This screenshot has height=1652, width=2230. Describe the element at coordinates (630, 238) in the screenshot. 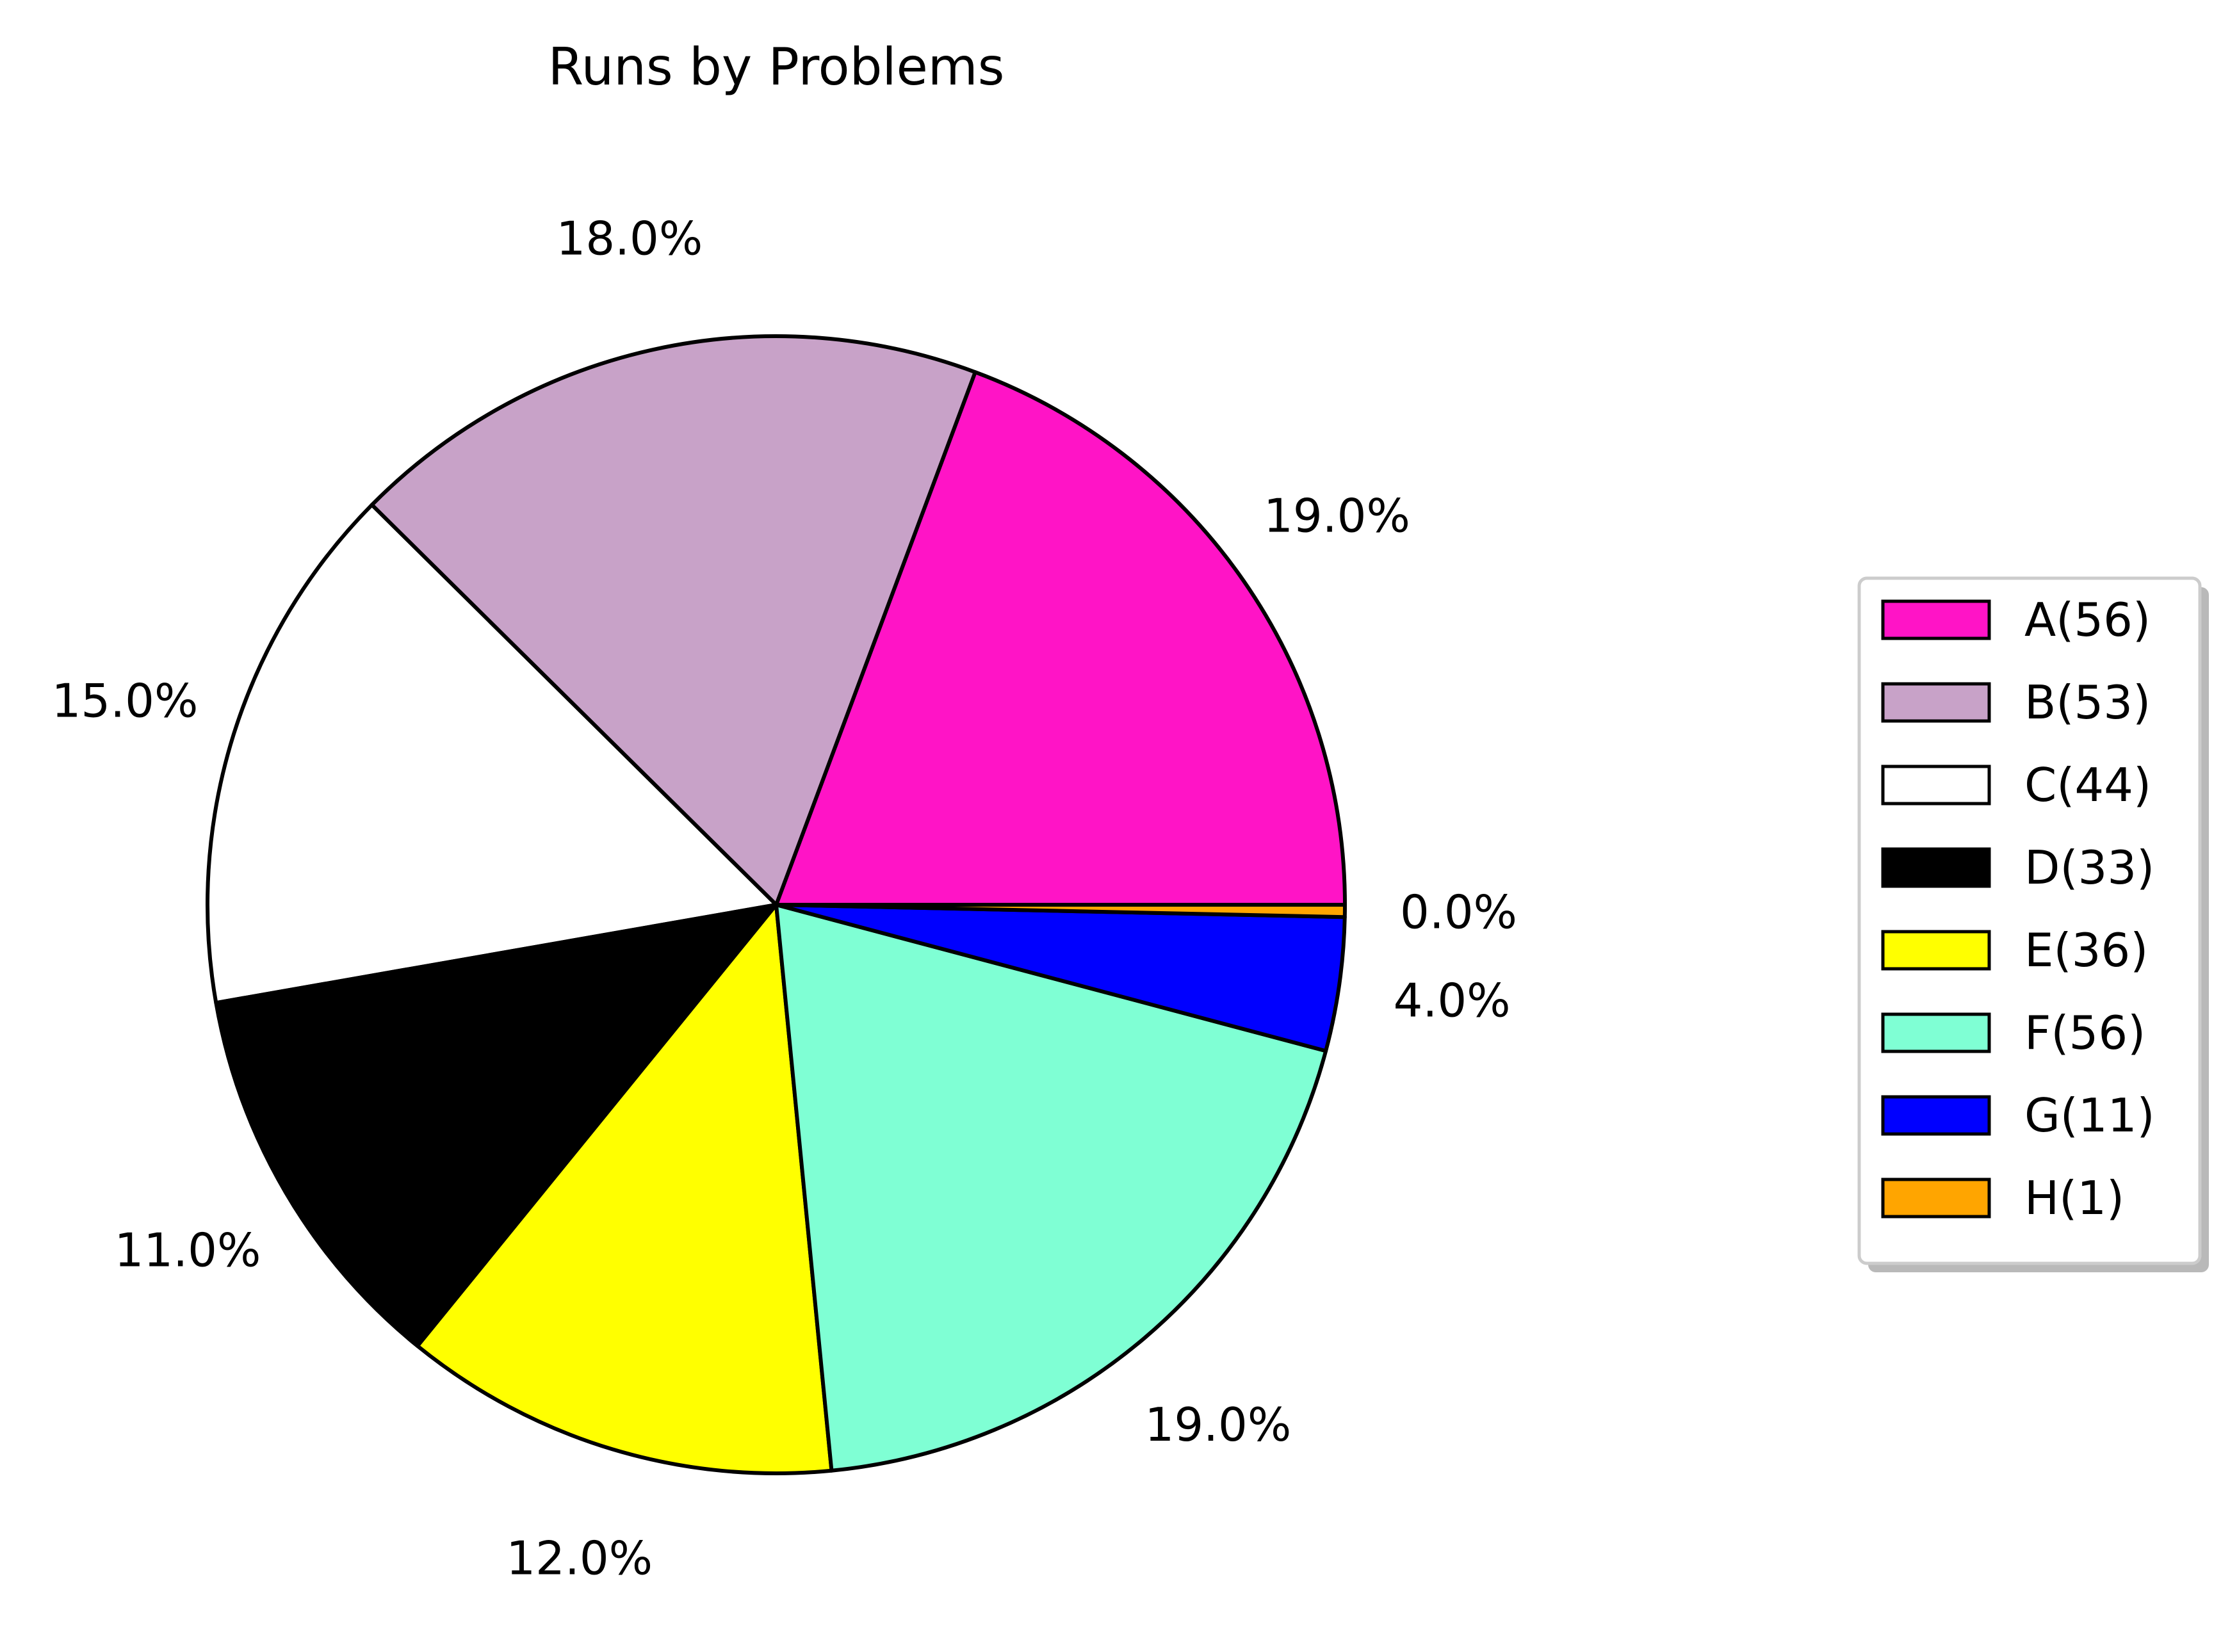

I see `pct-label-b-53: 18.0%` at that location.